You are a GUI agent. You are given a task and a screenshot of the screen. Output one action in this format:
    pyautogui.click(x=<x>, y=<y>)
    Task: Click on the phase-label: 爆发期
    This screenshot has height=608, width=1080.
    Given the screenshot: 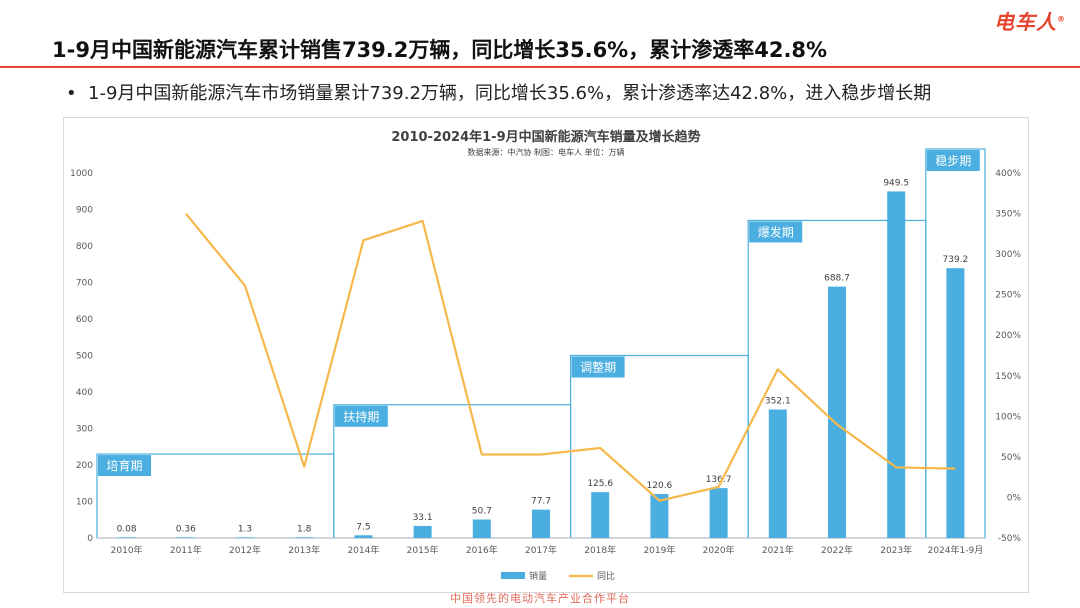 What is the action you would take?
    pyautogui.click(x=776, y=231)
    